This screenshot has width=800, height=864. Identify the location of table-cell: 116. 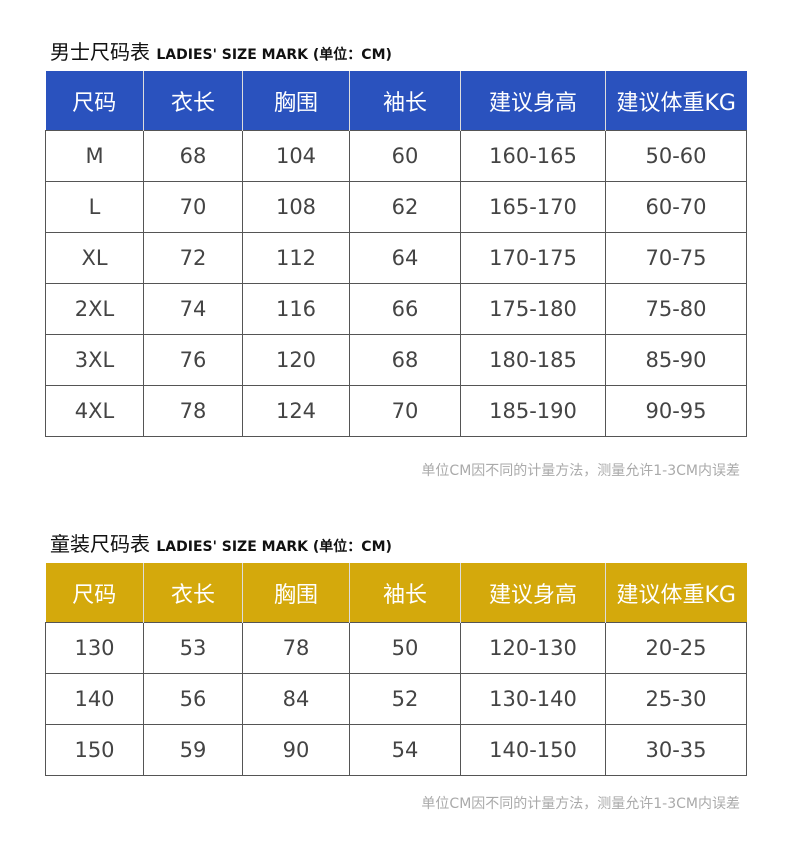
(296, 309).